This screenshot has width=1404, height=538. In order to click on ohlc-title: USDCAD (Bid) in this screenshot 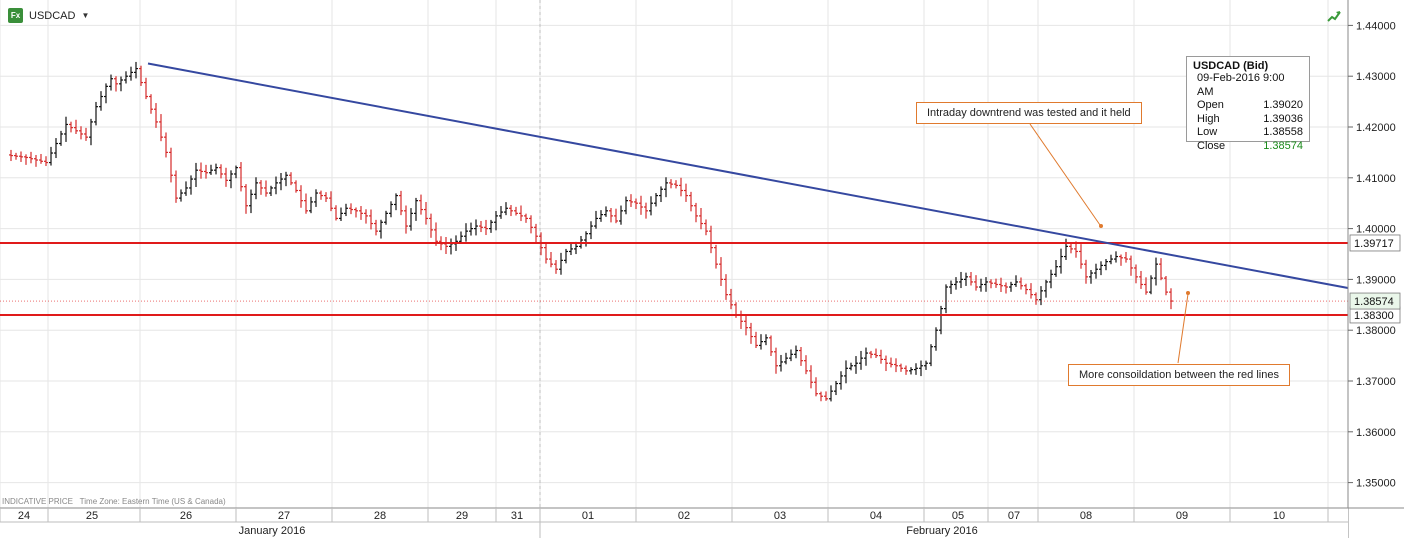, I will do `click(1231, 66)`.